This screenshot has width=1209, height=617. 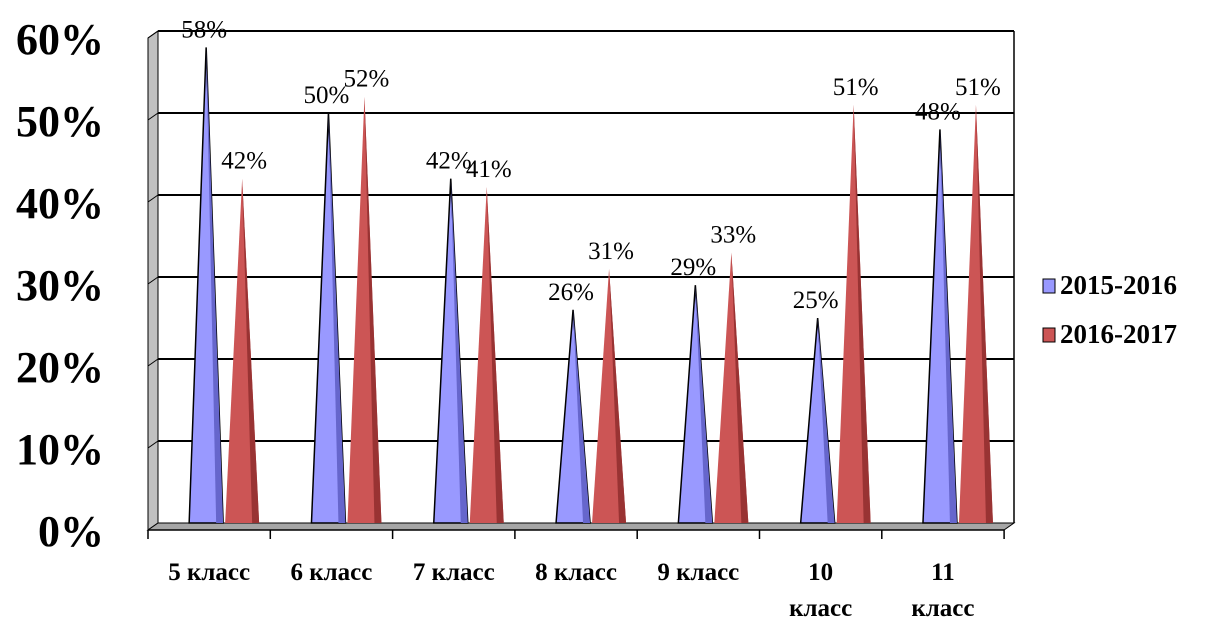 I want to click on legend-label: 2016-2017, so click(x=1118, y=334).